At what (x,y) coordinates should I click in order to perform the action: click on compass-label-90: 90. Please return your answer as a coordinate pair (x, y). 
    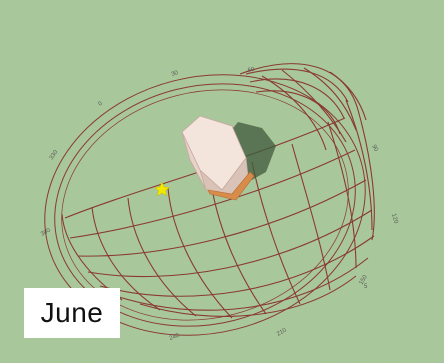
    Looking at the image, I should click on (374, 148).